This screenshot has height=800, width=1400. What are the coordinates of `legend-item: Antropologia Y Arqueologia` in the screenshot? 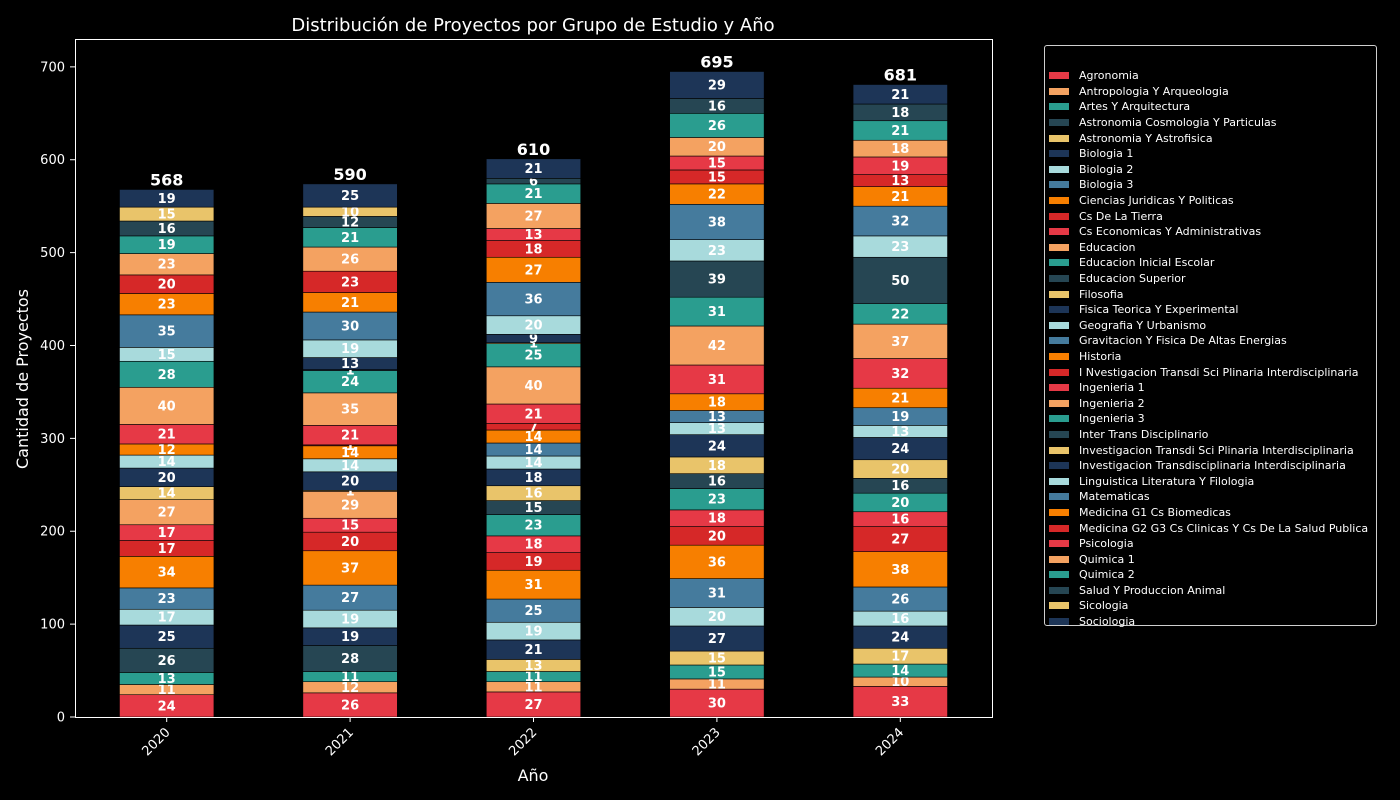 It's located at (1212, 92).